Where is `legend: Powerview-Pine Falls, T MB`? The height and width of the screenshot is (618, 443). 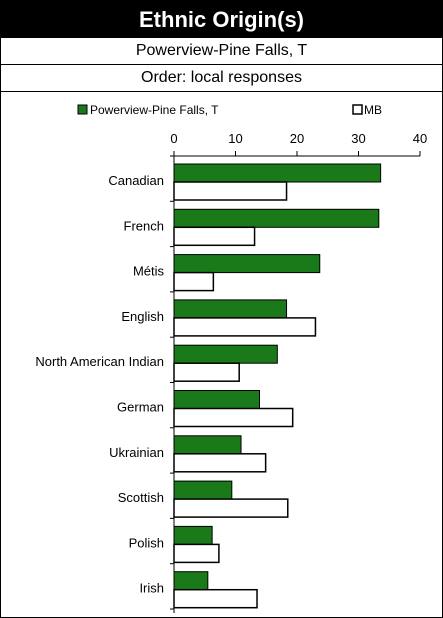
legend: Powerview-Pine Falls, T MB is located at coordinates (229, 110).